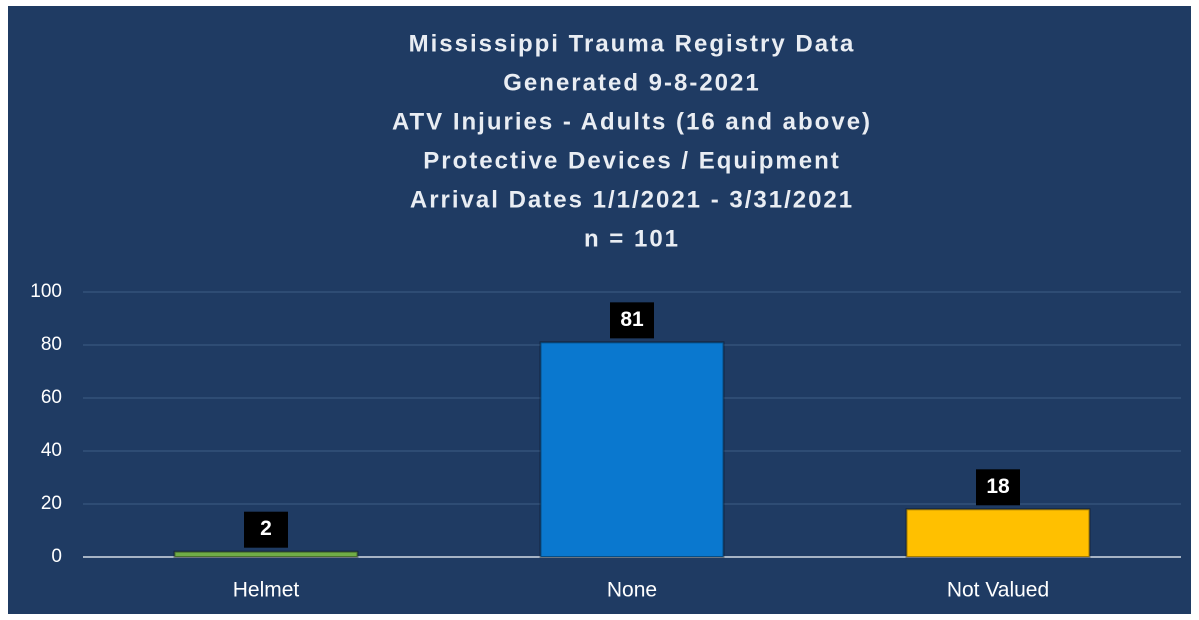 The width and height of the screenshot is (1199, 620). What do you see at coordinates (51, 503) in the screenshot?
I see `y-tick-label: 20` at bounding box center [51, 503].